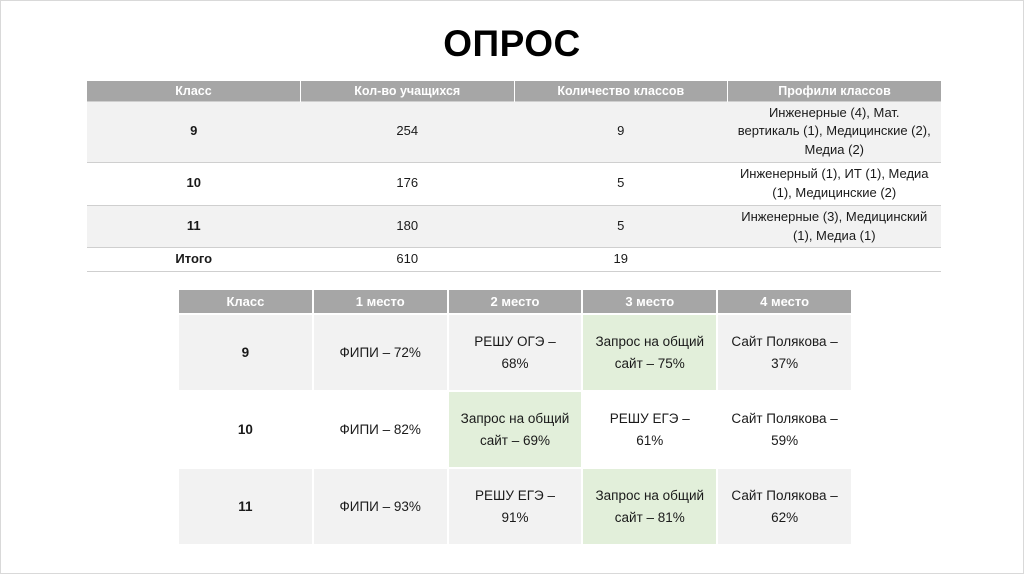  I want to click on column-header-place-4: 4 место, so click(784, 301).